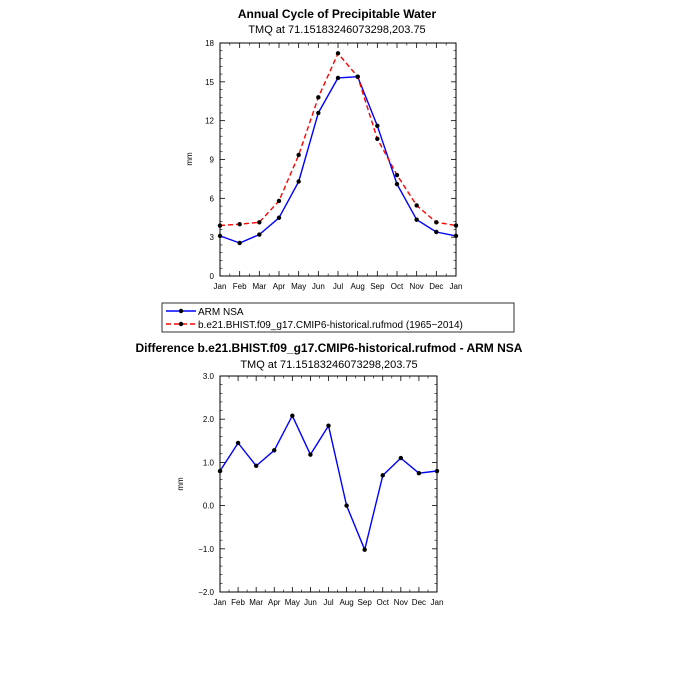  Describe the element at coordinates (206, 592) in the screenshot. I see `y-tick-label: −2.0` at that location.